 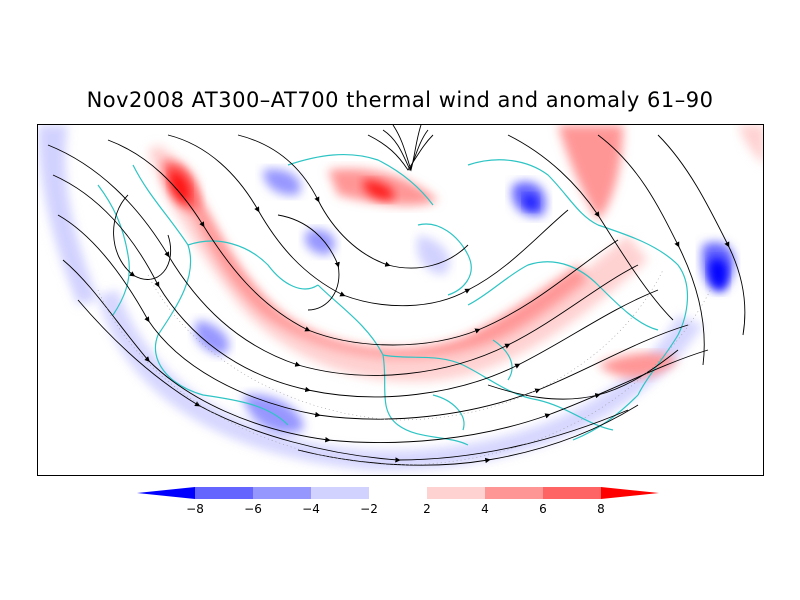 What do you see at coordinates (601, 509) in the screenshot?
I see `colorbar-tick-label: 8` at bounding box center [601, 509].